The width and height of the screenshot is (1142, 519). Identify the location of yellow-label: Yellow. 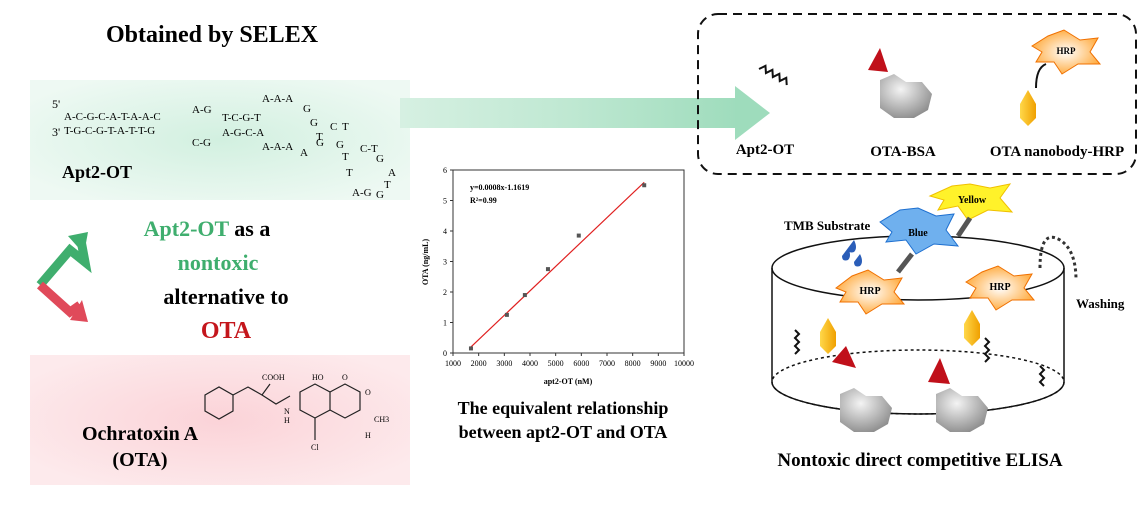
(972, 200).